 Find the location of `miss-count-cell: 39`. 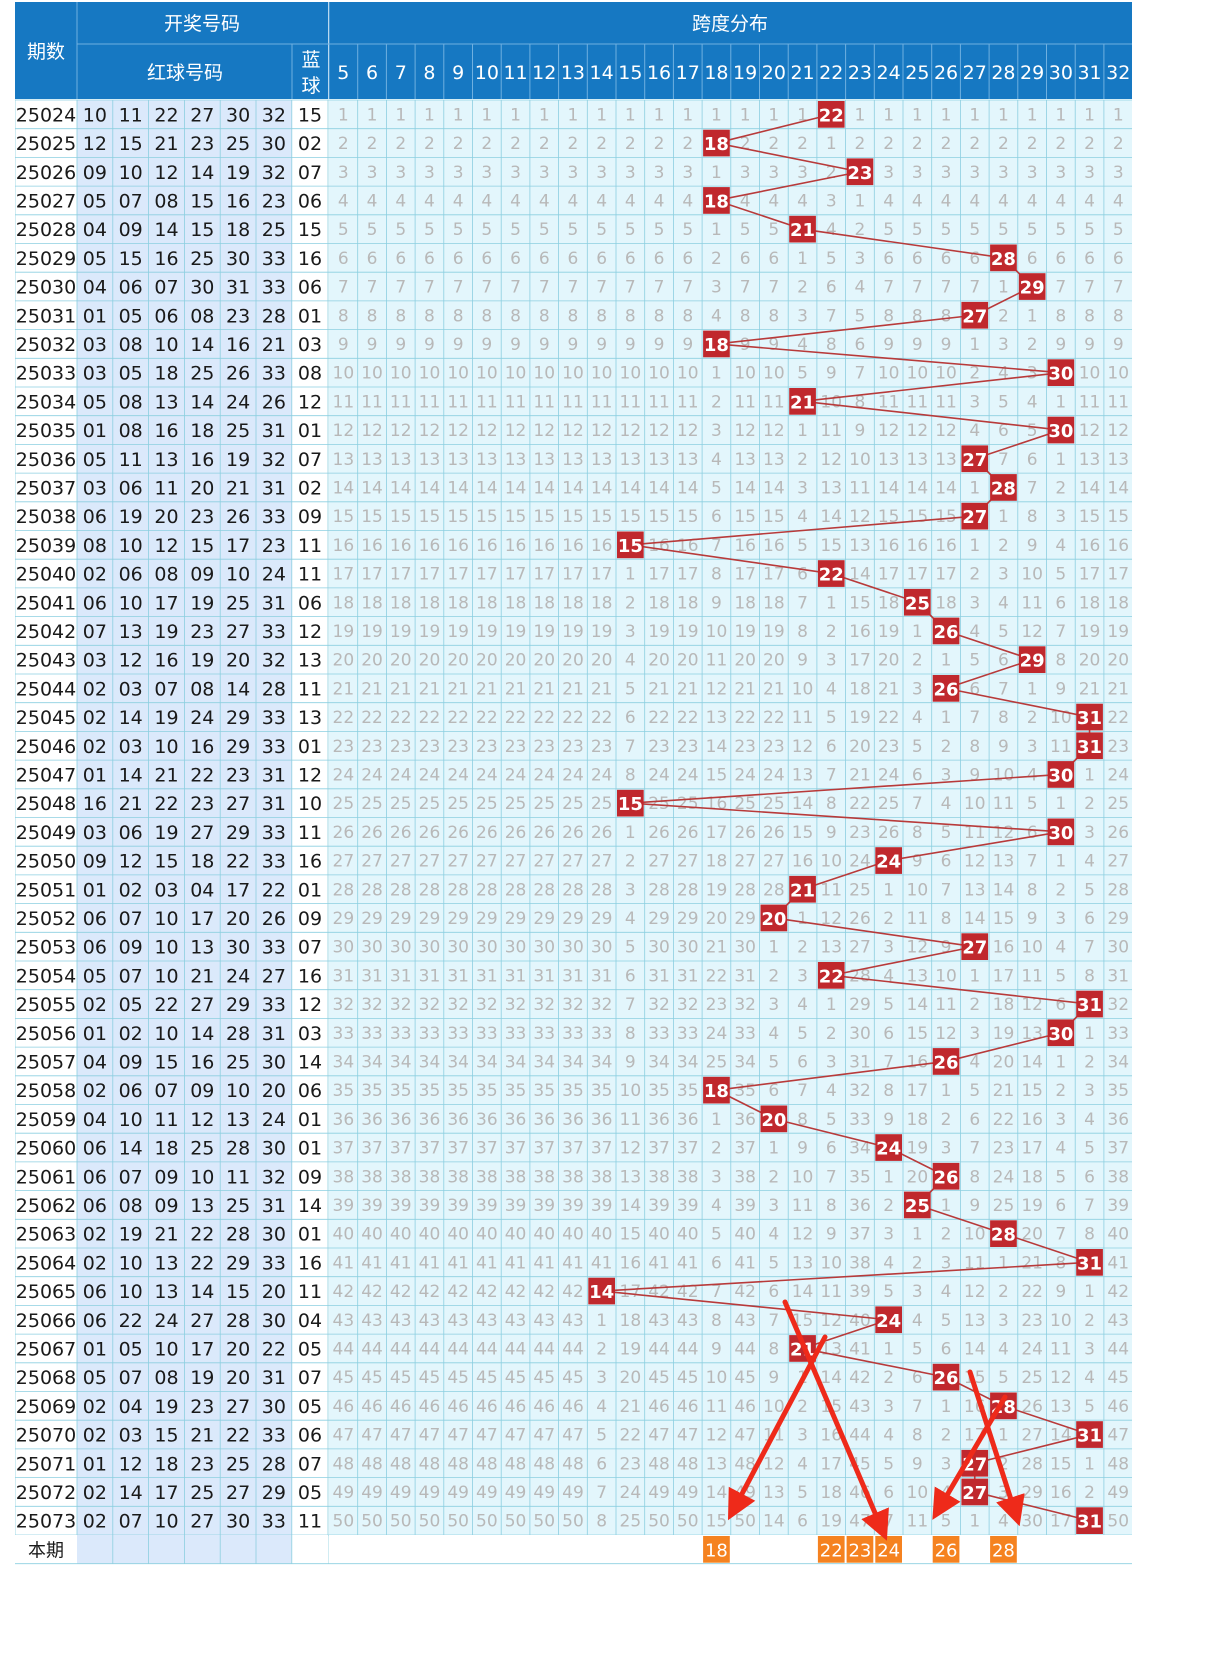

miss-count-cell: 39 is located at coordinates (1118, 1206).